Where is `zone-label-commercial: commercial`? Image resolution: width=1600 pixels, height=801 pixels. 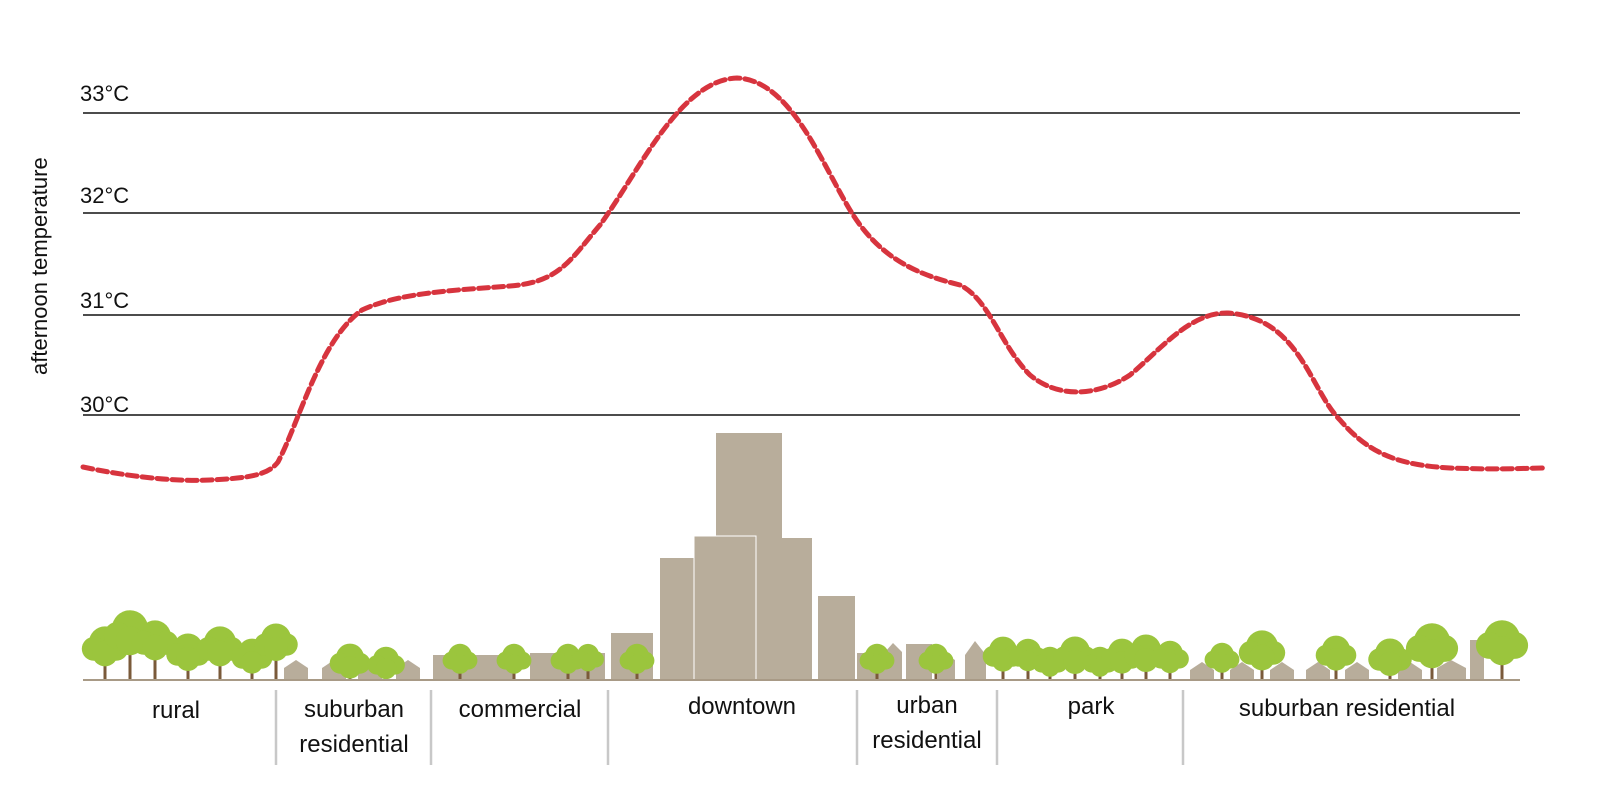 zone-label-commercial: commercial is located at coordinates (520, 709).